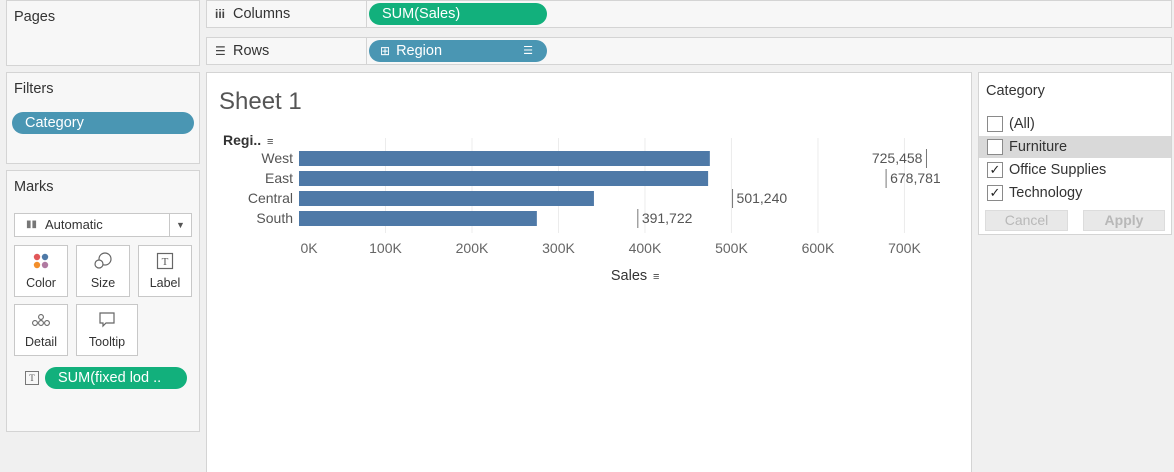 The height and width of the screenshot is (472, 1174). I want to click on label-field-icon: T, so click(32, 378).